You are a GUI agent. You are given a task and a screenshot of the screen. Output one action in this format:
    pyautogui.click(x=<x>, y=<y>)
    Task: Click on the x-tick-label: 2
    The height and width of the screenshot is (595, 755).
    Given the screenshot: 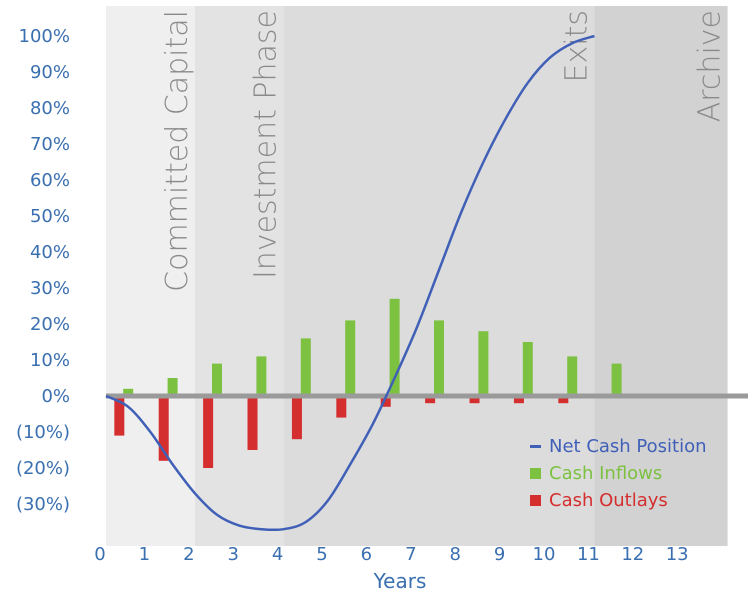 What is the action you would take?
    pyautogui.click(x=188, y=554)
    